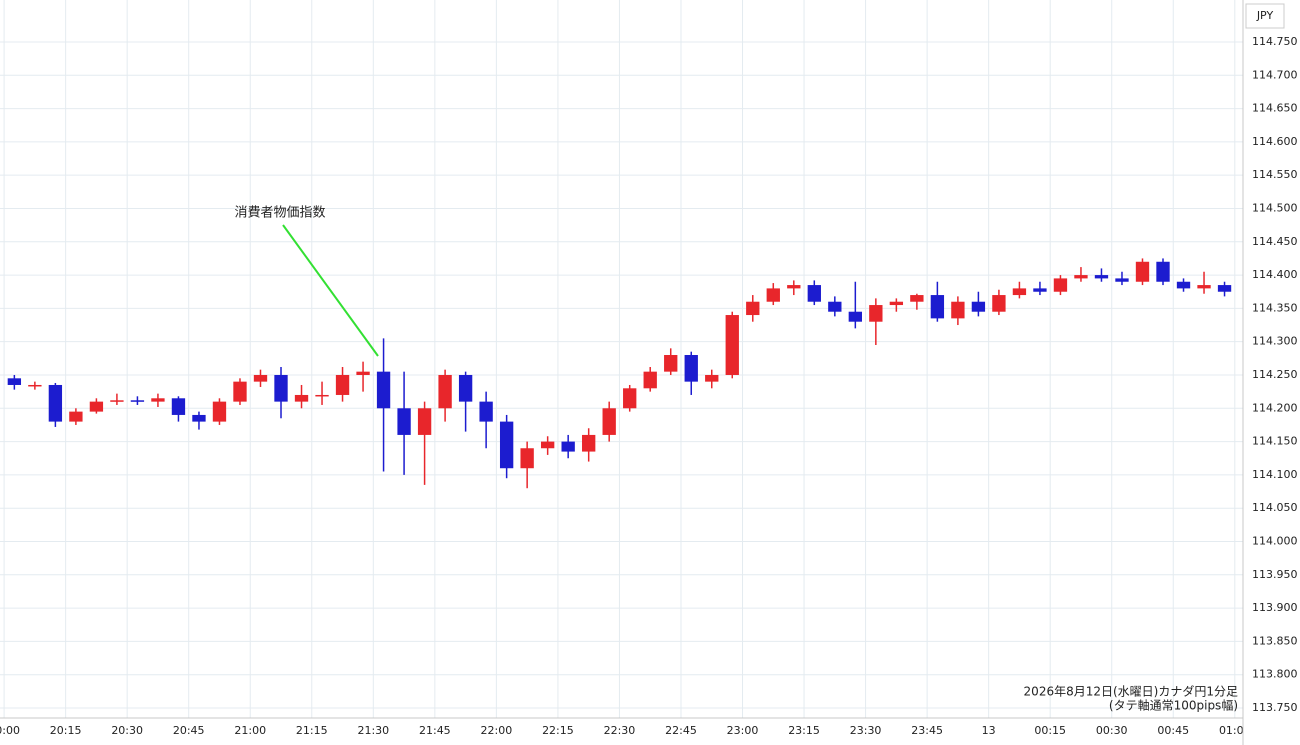 The image size is (1300, 745). I want to click on y-tick-label: 113.950, so click(1275, 574).